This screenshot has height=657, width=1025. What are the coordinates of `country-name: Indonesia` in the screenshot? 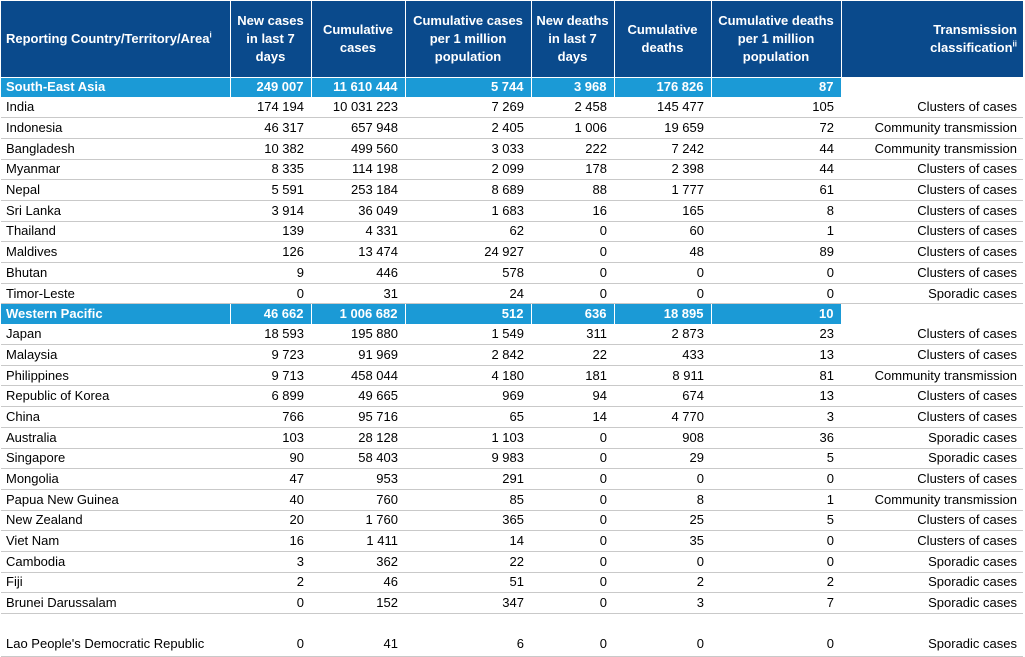 It's located at (115, 128).